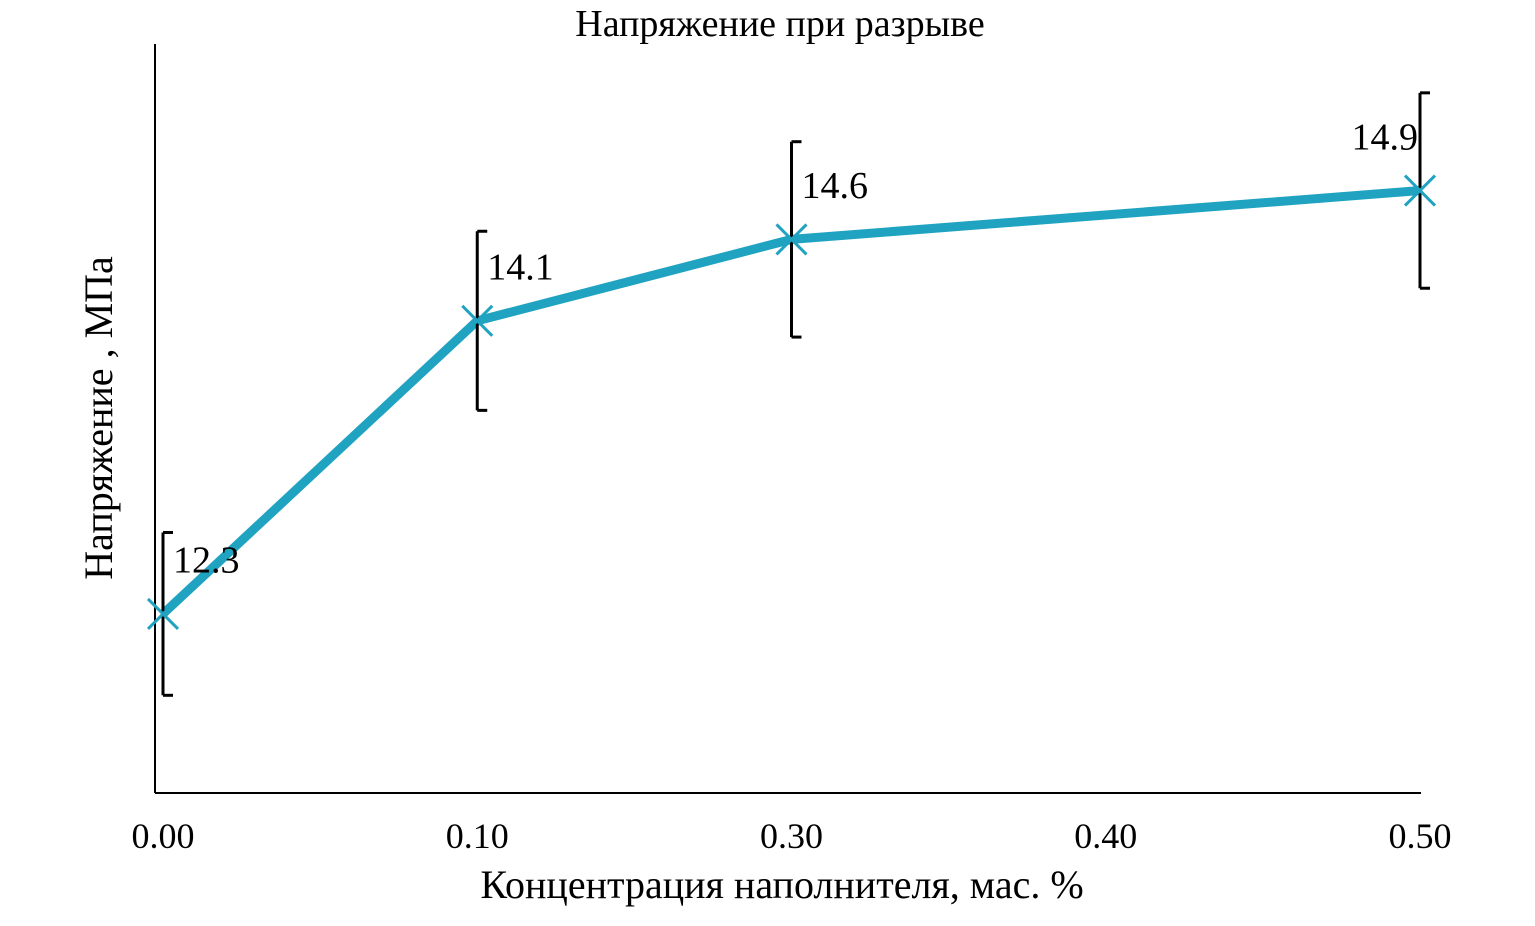 The height and width of the screenshot is (926, 1535). I want to click on x-axis-label: Концентрация наполнителя, мас. %, so click(781, 884).